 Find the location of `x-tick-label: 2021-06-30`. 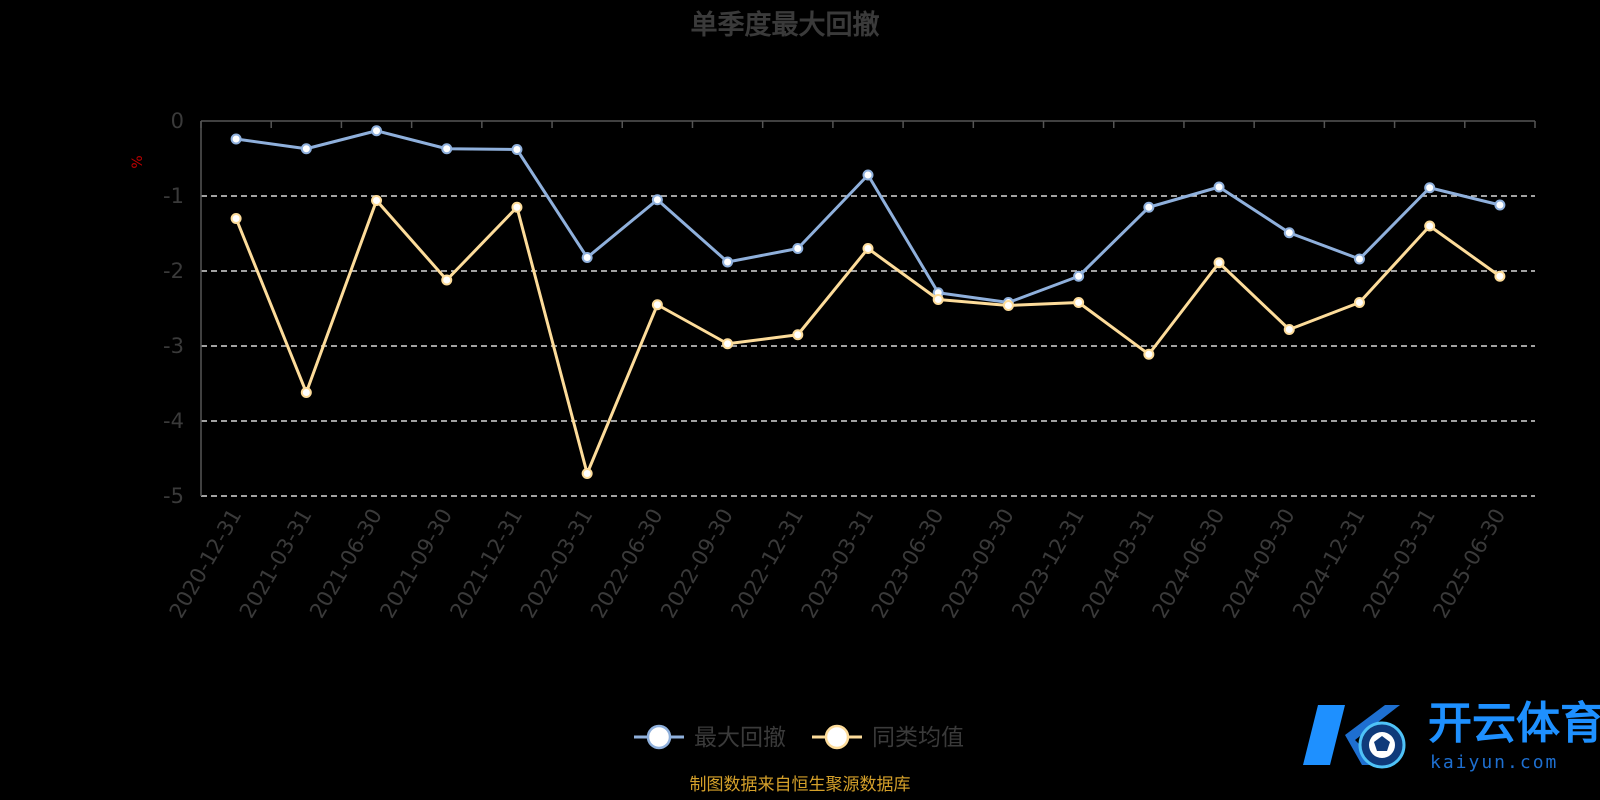

x-tick-label: 2021-06-30 is located at coordinates (346, 564).